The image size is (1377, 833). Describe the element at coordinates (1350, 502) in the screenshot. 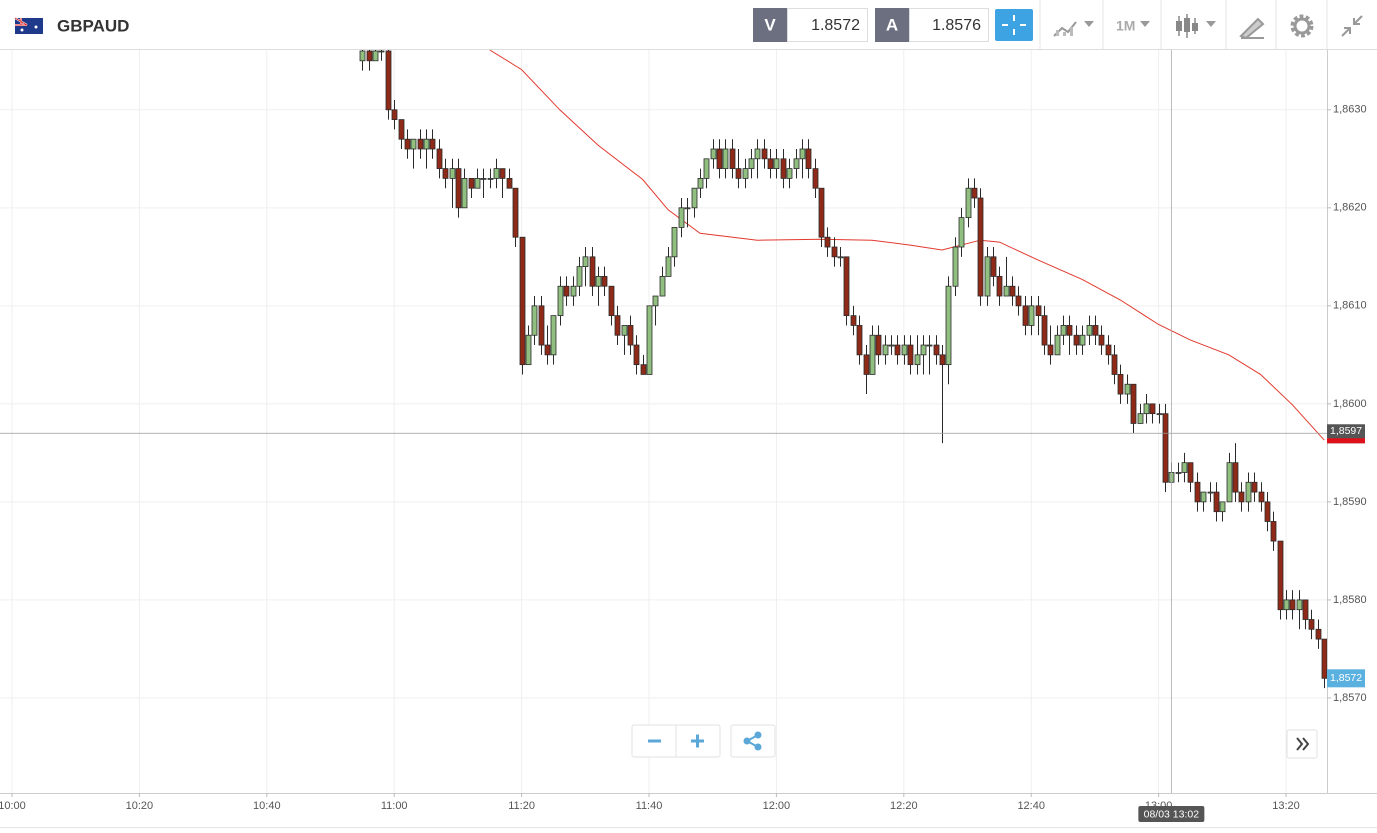

I see `y-tick-label: 1,8590` at that location.